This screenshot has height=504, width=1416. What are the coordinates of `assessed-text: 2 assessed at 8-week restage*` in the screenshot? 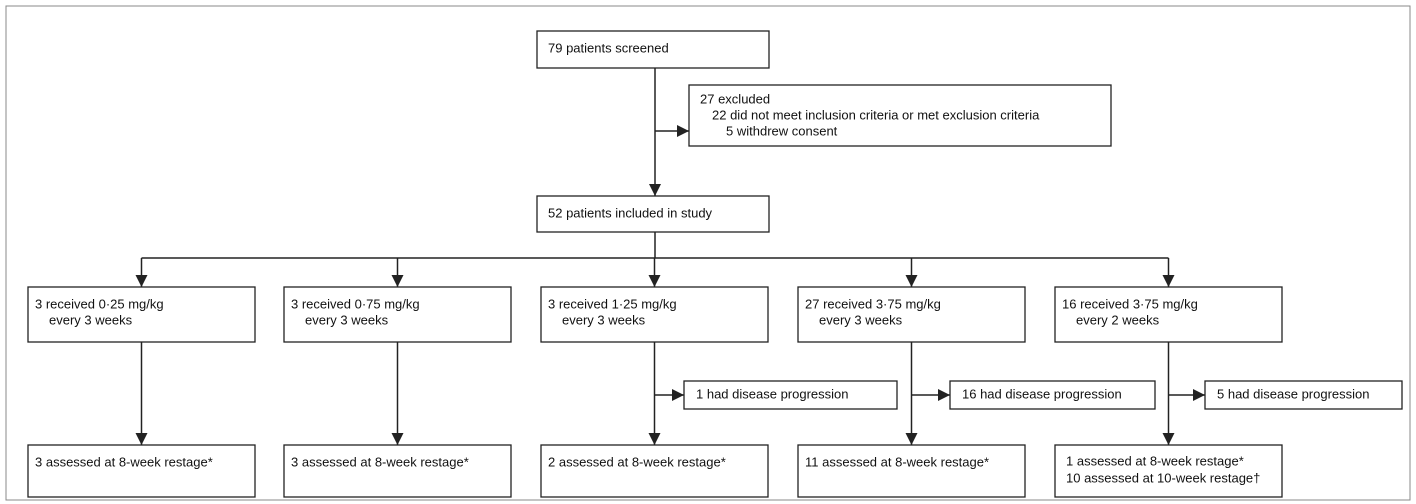 It's located at (637, 461).